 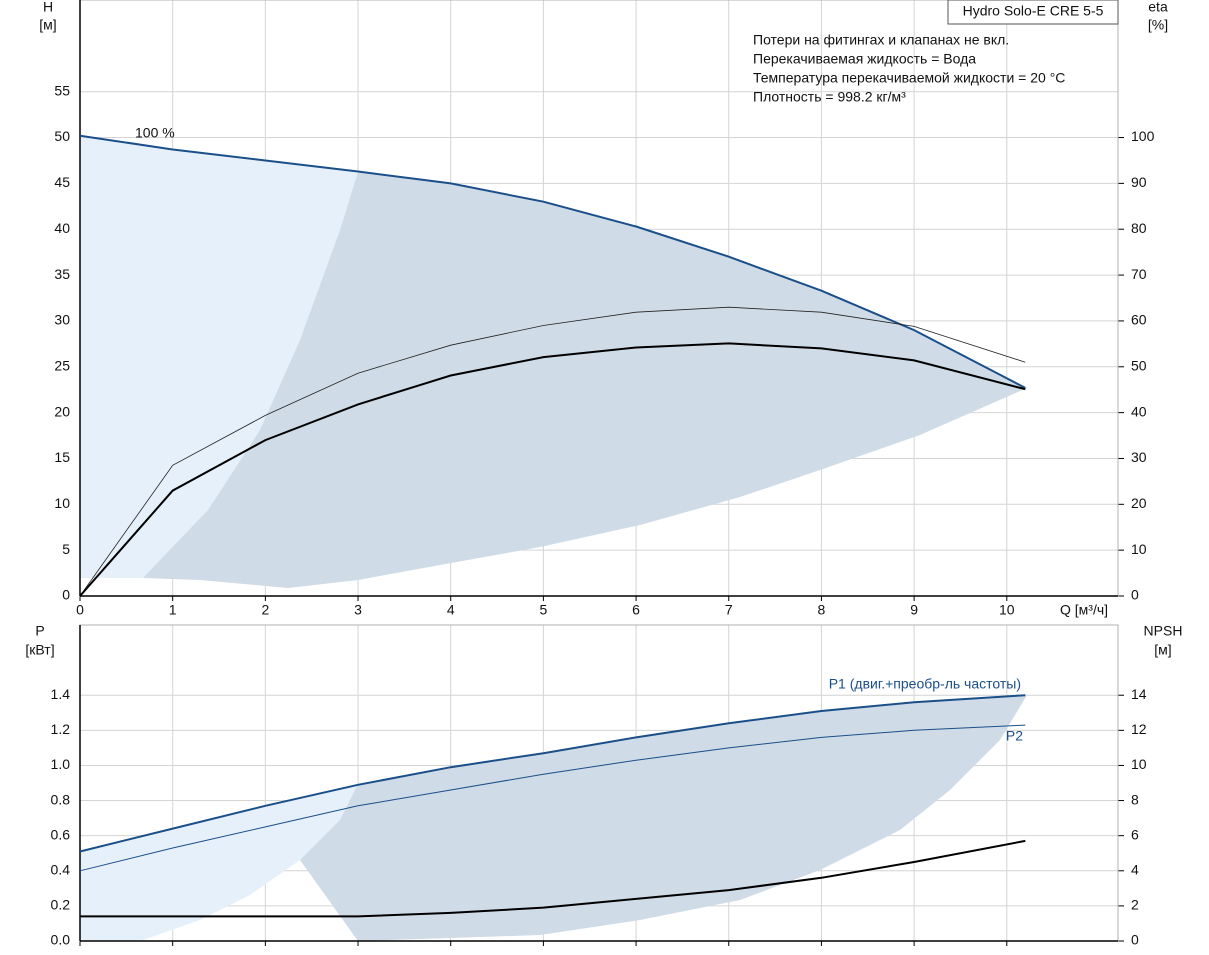 I want to click on x-axis-label: Q [м³/ч], so click(x=1084, y=610).